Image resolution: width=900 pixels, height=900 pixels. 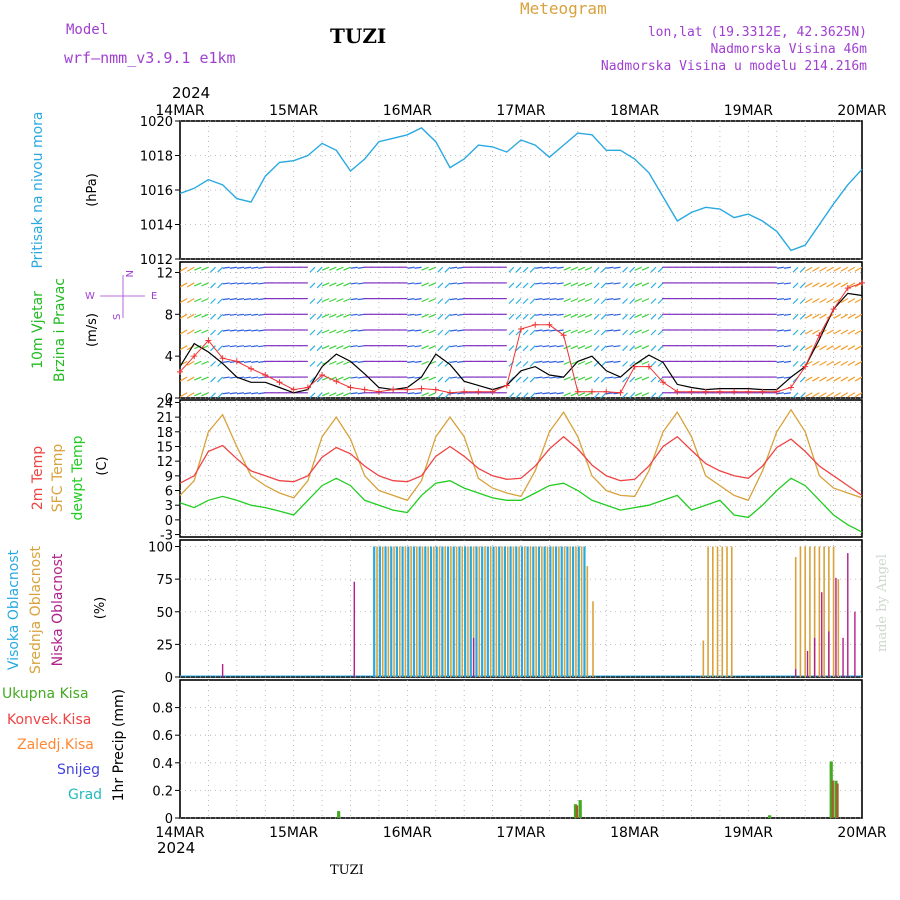 I want to click on temp2m-line, so click(x=521, y=465).